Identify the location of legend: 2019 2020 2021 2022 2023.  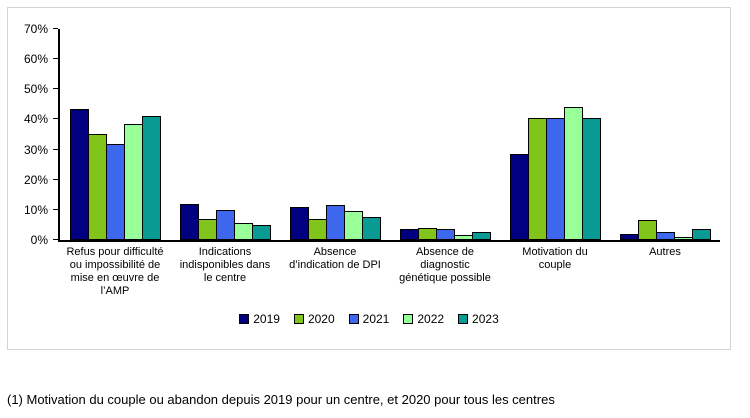
(369, 319).